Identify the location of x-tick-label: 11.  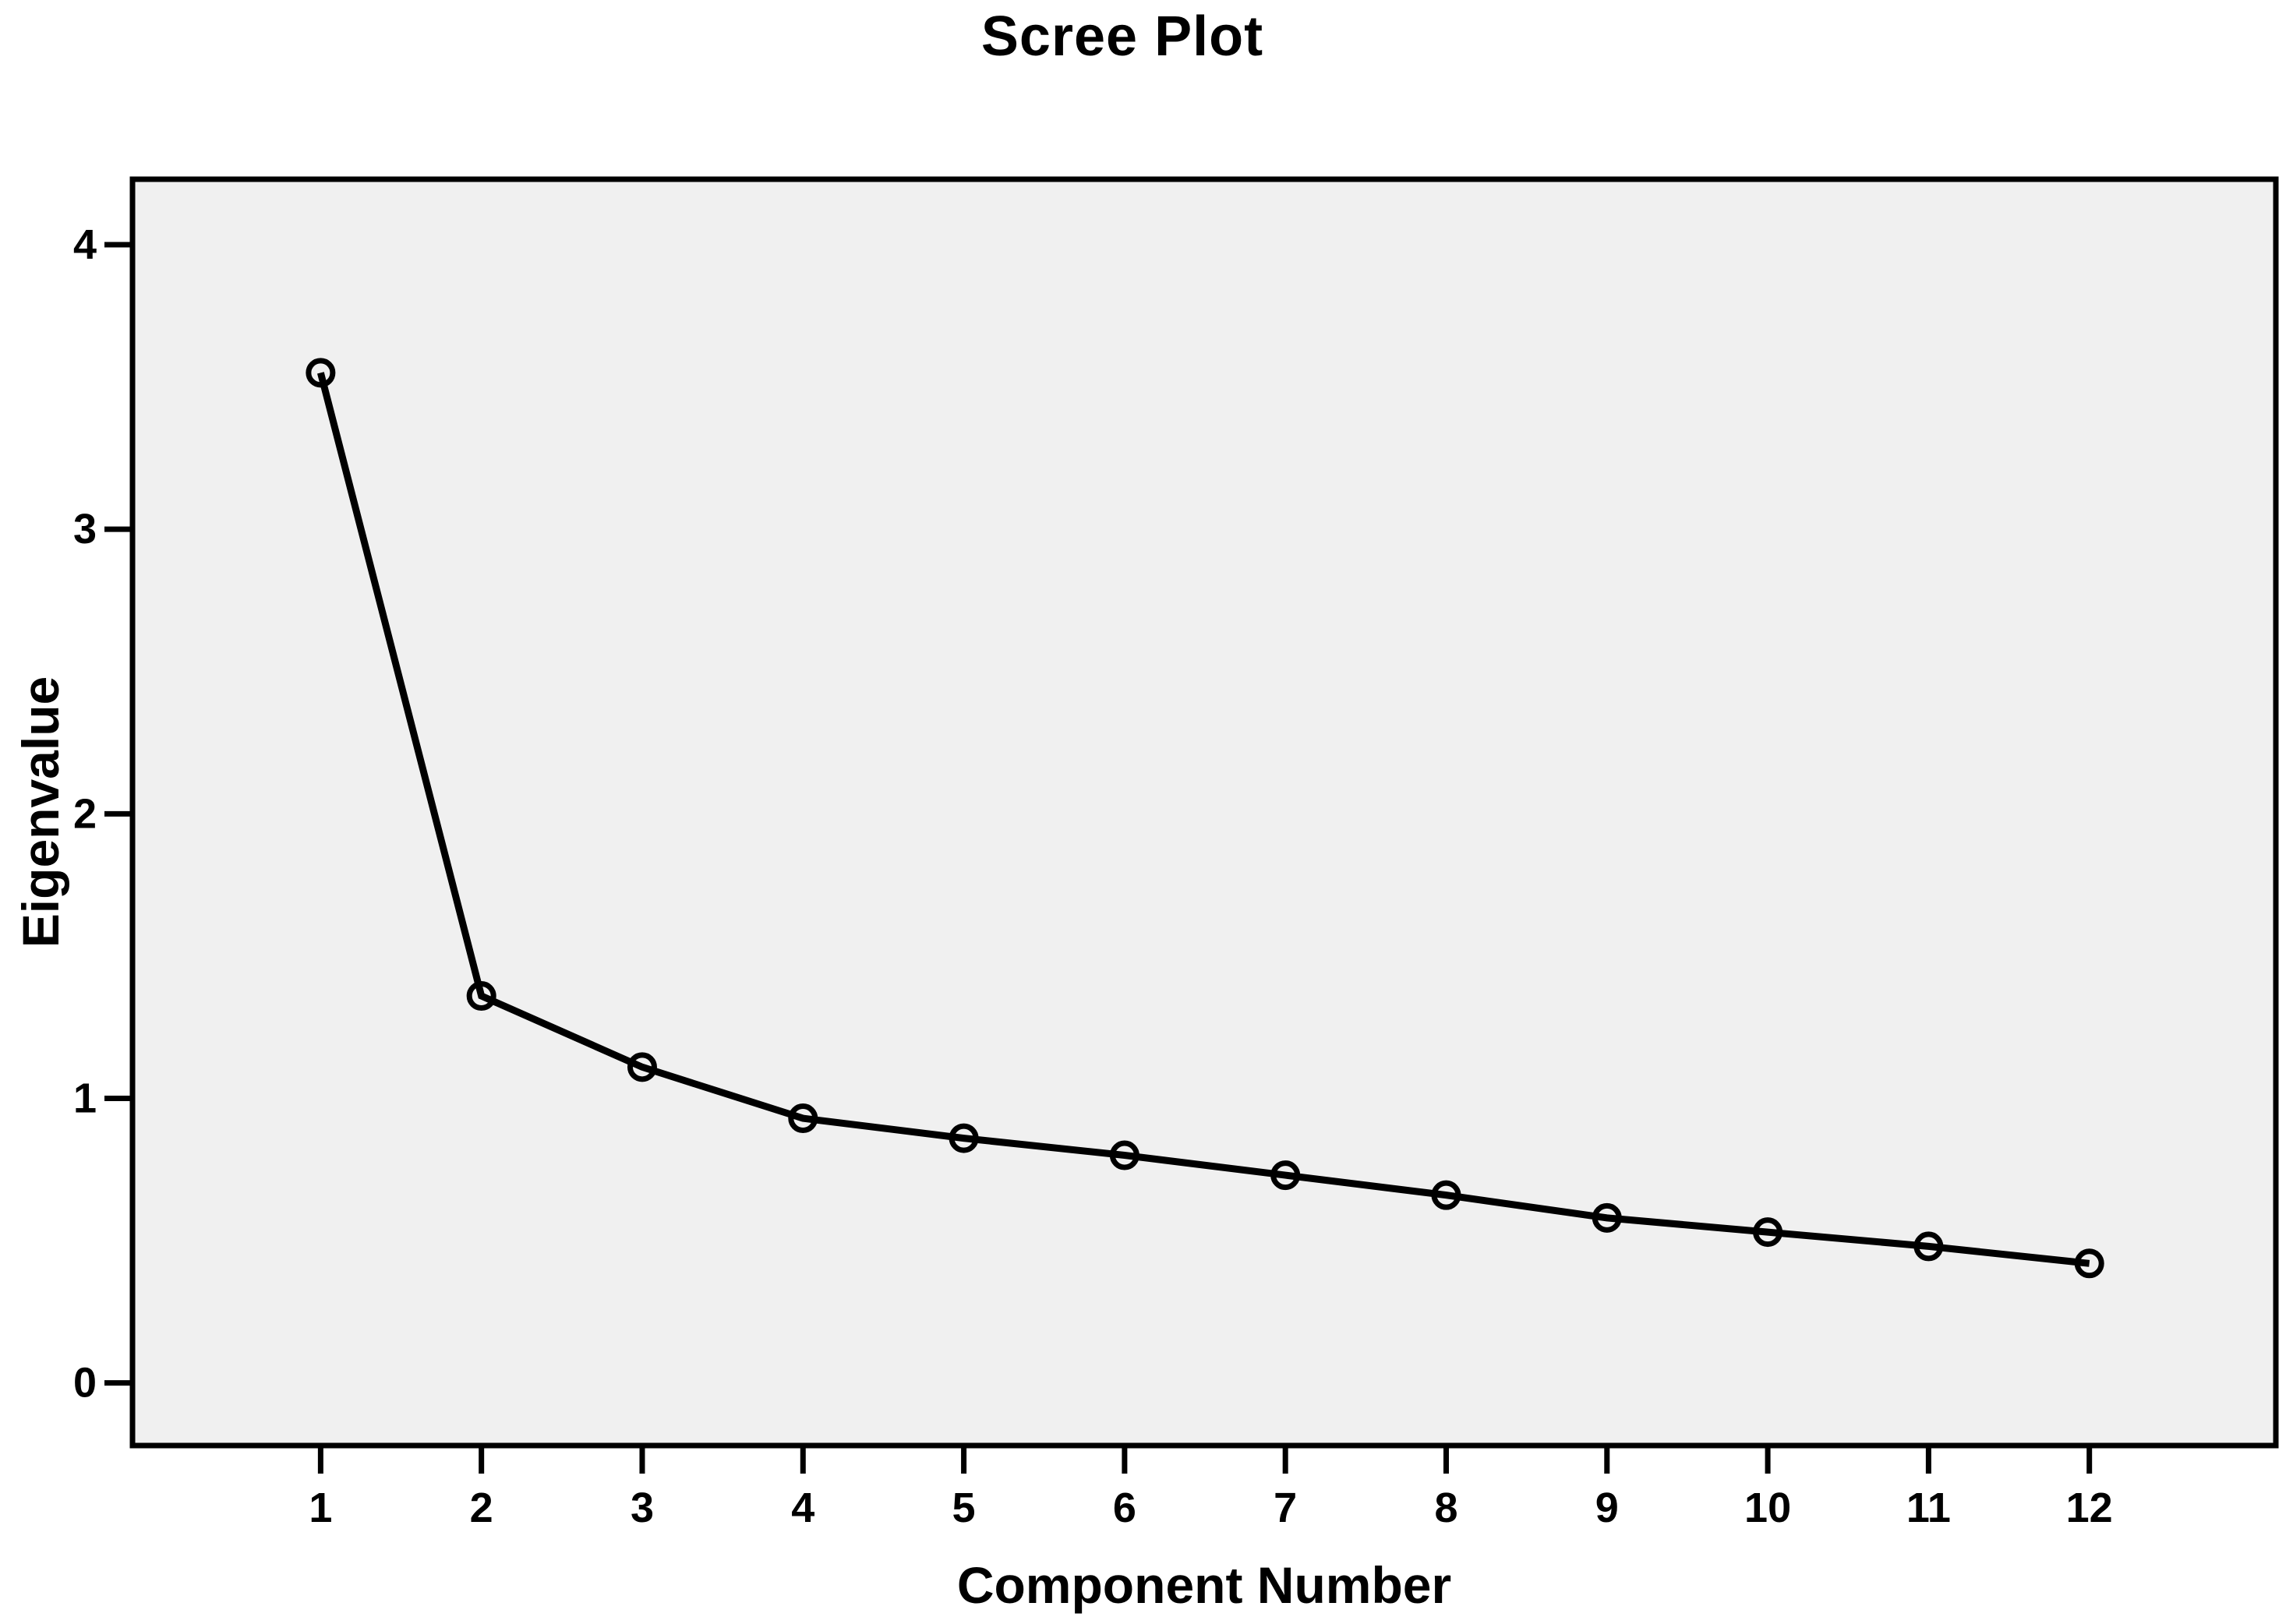
(1928, 1508).